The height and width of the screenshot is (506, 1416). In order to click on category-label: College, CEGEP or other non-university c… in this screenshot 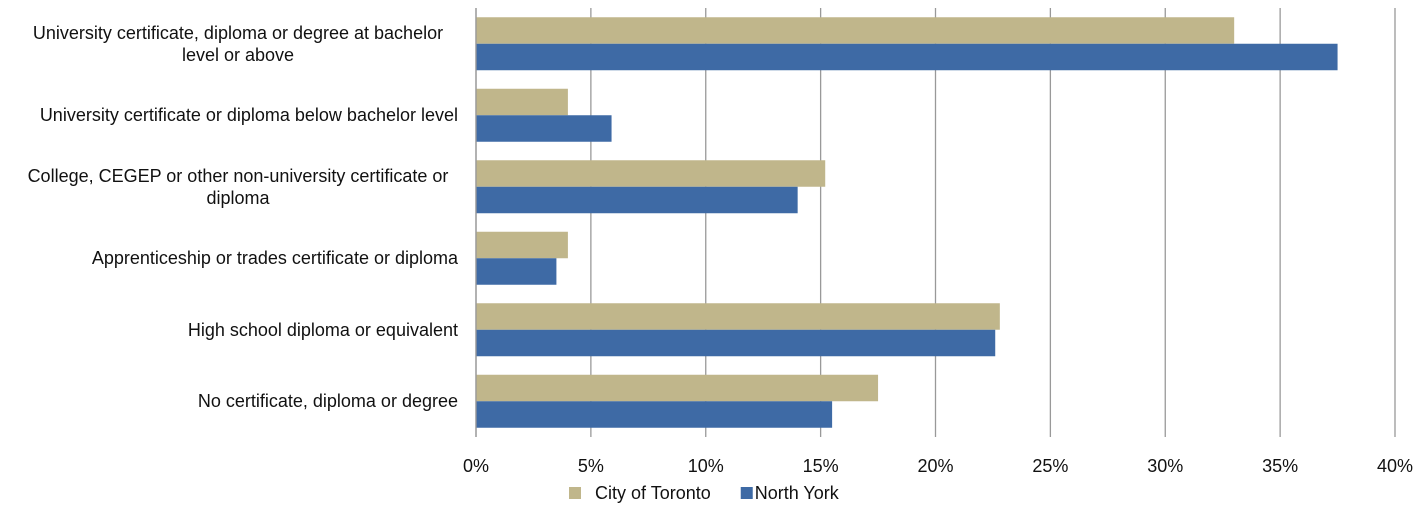, I will do `click(229, 187)`.